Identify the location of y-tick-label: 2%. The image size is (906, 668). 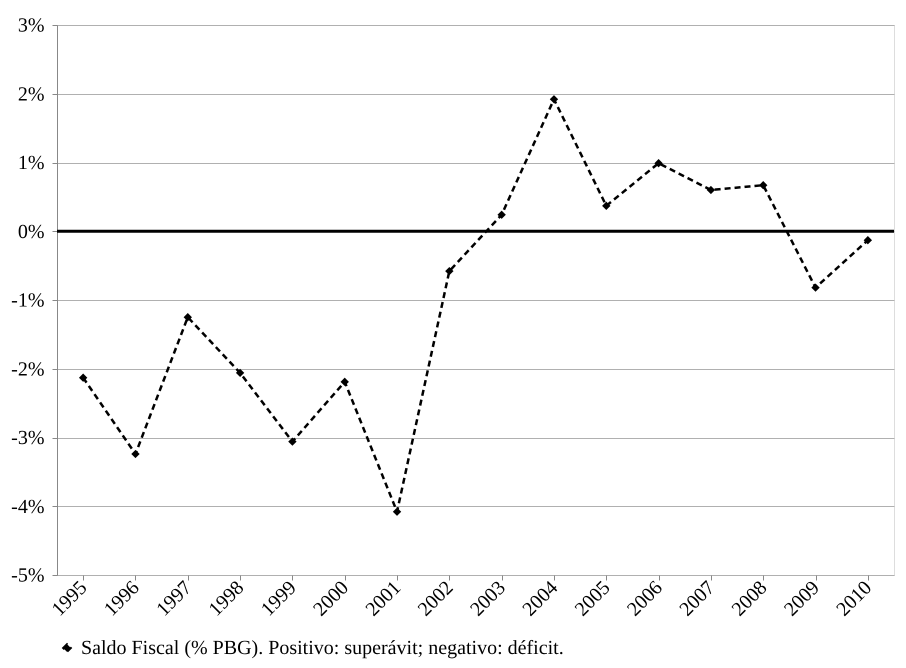
(31, 94).